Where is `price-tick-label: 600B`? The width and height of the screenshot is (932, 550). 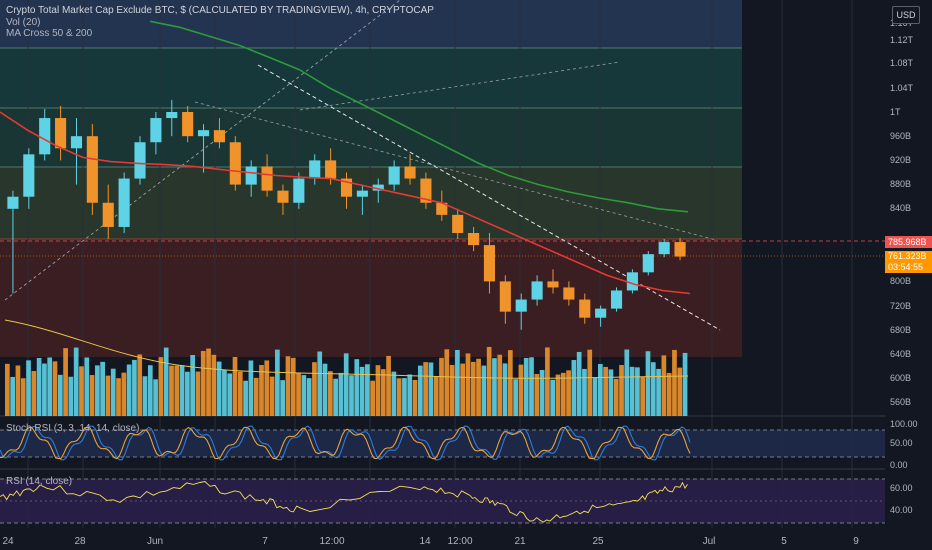 price-tick-label: 600B is located at coordinates (900, 378).